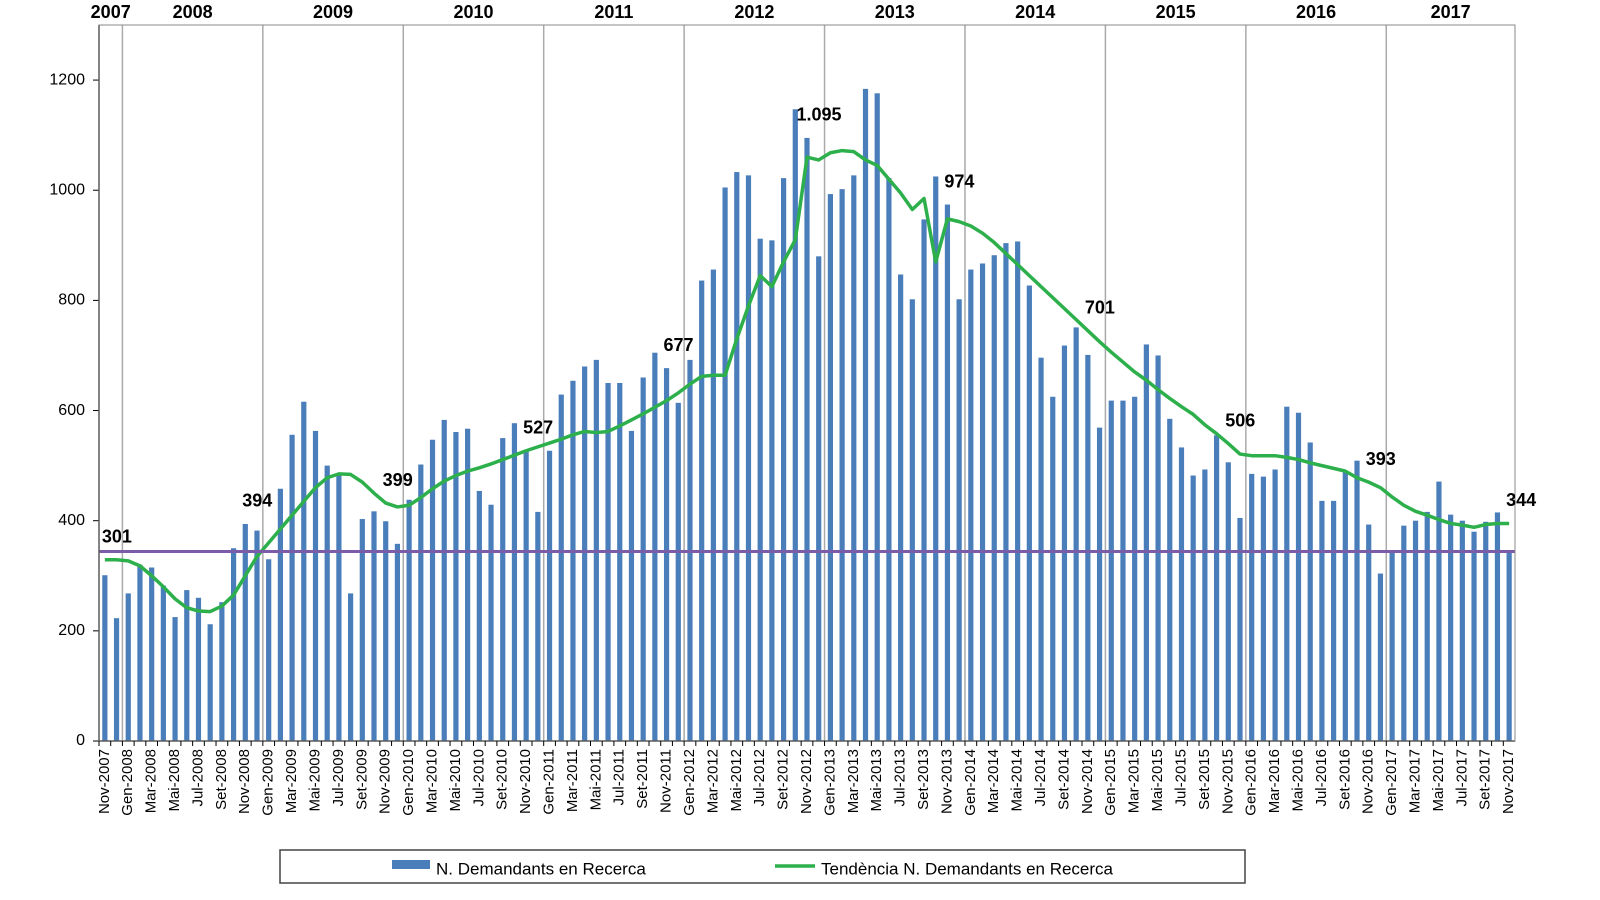 The image size is (1600, 900). What do you see at coordinates (1017, 780) in the screenshot?
I see `x-tick-label: Mai-2014` at bounding box center [1017, 780].